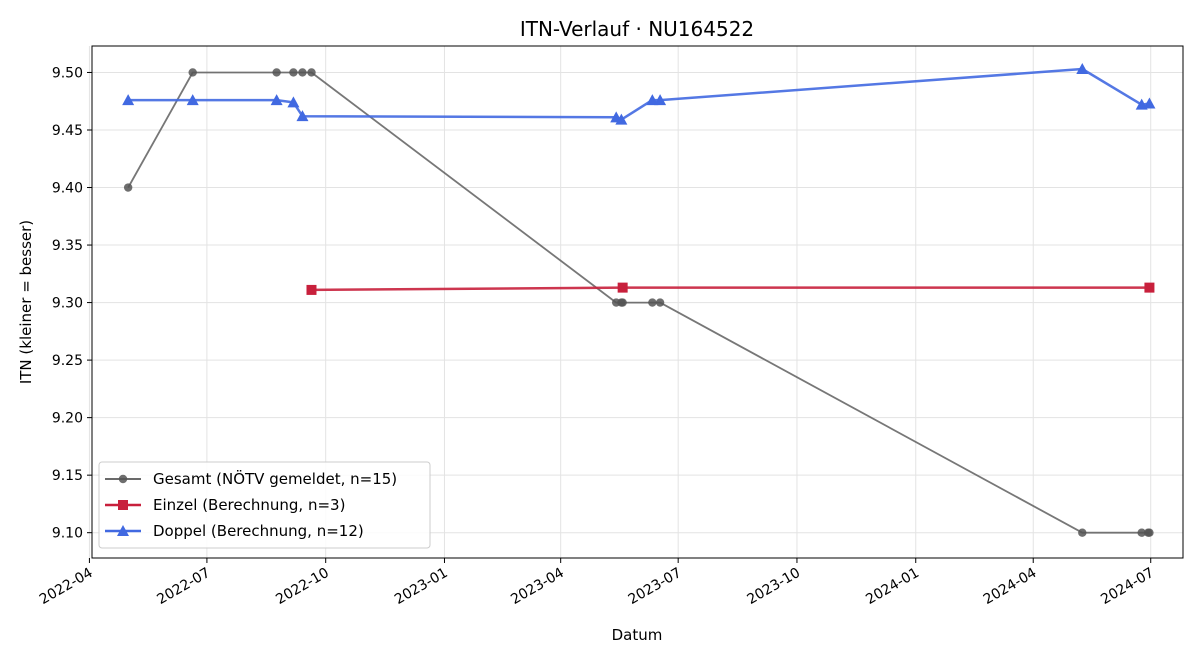 The image size is (1200, 660). What do you see at coordinates (123, 505) in the screenshot?
I see `legend-marker-einzel` at bounding box center [123, 505].